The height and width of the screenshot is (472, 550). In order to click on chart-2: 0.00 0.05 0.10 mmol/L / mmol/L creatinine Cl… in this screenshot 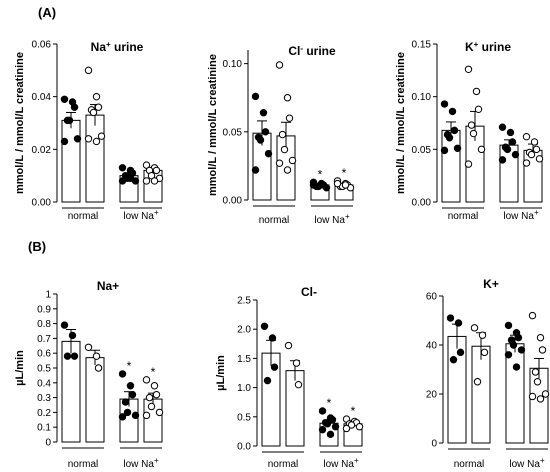, I will do `click(281, 135)`.